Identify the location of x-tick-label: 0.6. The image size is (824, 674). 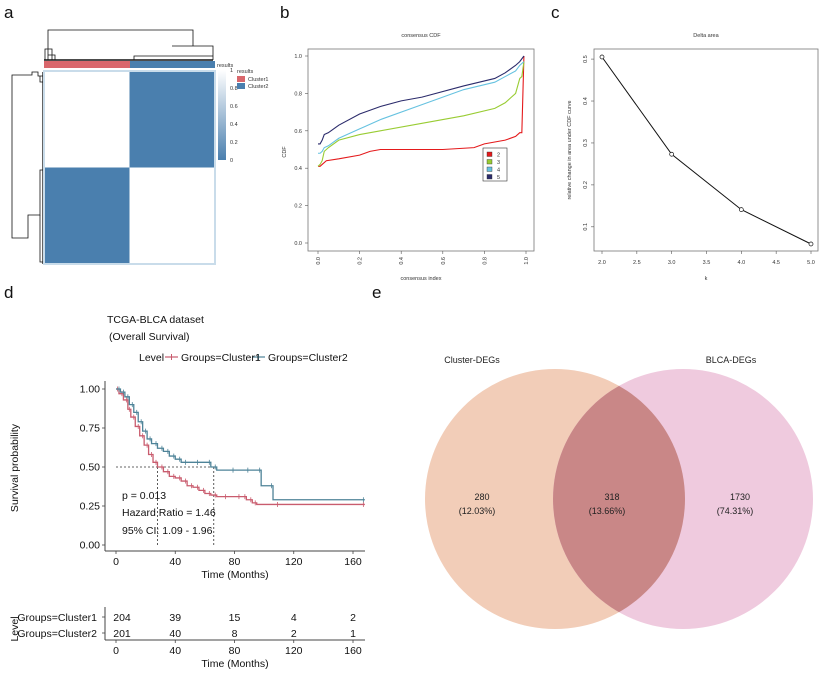
(444, 261).